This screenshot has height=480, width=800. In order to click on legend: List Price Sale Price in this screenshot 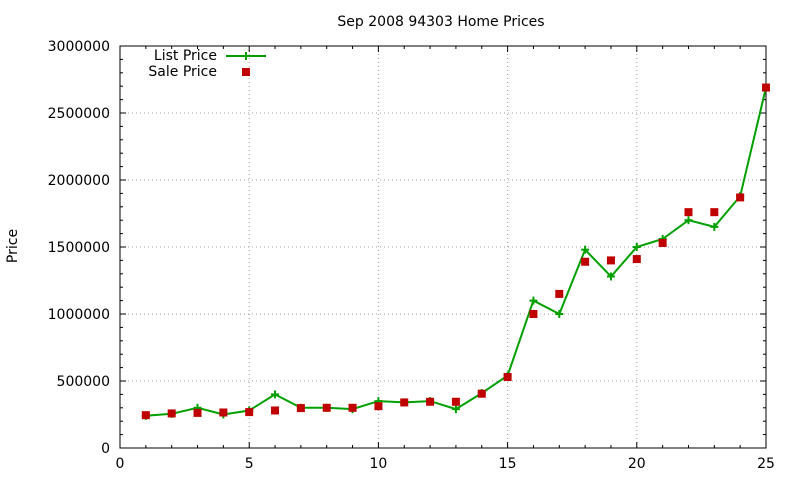, I will do `click(207, 64)`.